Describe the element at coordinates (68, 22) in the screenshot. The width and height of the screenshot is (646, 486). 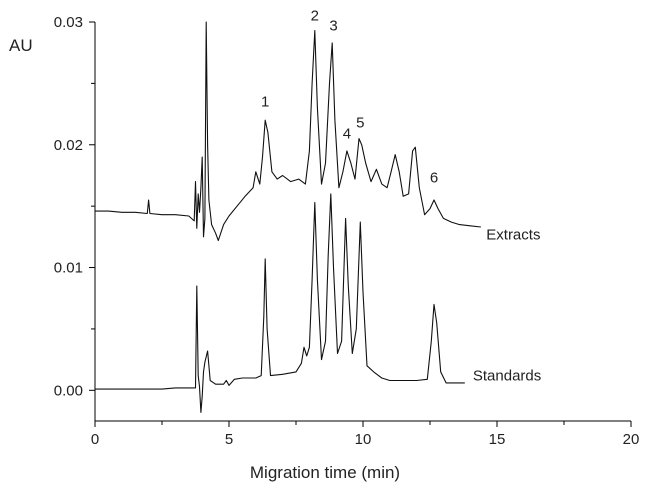
I see `y-tick-label: 0.03` at that location.